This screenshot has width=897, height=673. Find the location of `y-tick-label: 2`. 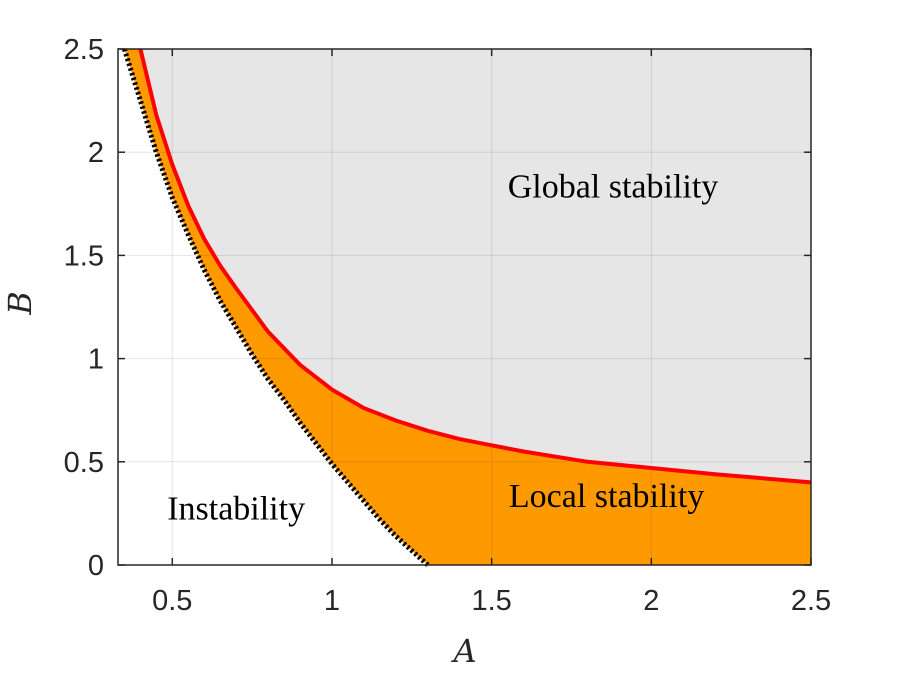

y-tick-label: 2 is located at coordinates (96, 153).